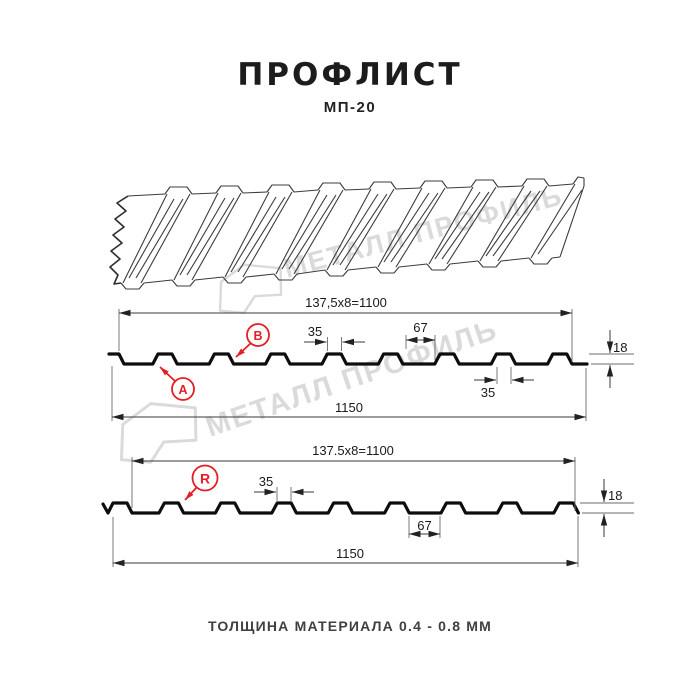 The image size is (700, 700). I want to click on profile-section-top: 137,5x8=1100 35 67, so click(370, 358).